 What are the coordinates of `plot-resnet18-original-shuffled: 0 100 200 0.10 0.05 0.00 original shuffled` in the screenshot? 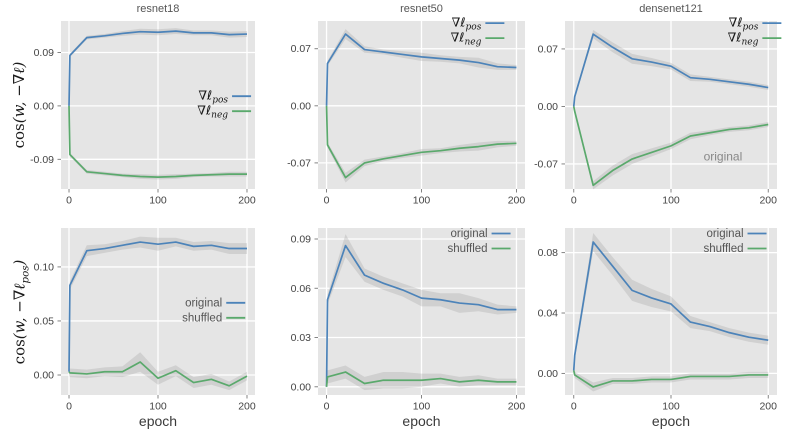 It's located at (145, 320).